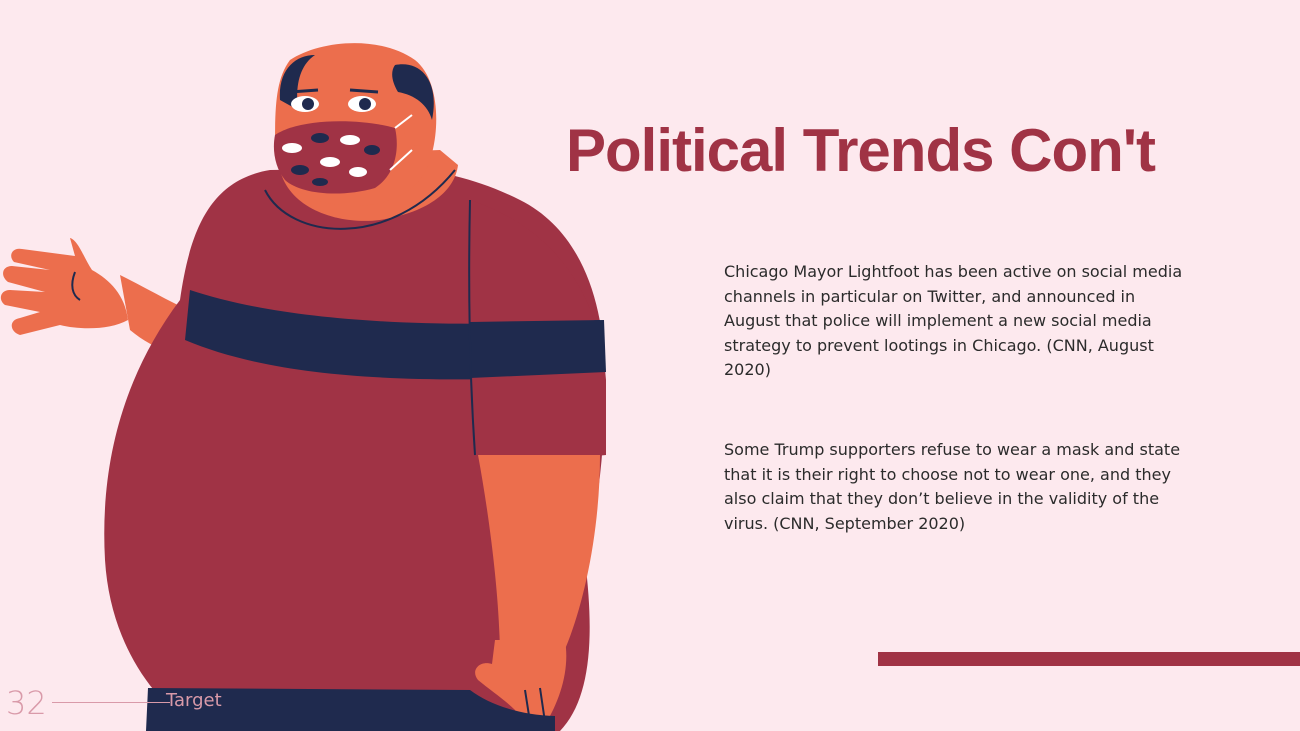 The height and width of the screenshot is (731, 1300). What do you see at coordinates (334, 91) in the screenshot?
I see `eyebrows` at bounding box center [334, 91].